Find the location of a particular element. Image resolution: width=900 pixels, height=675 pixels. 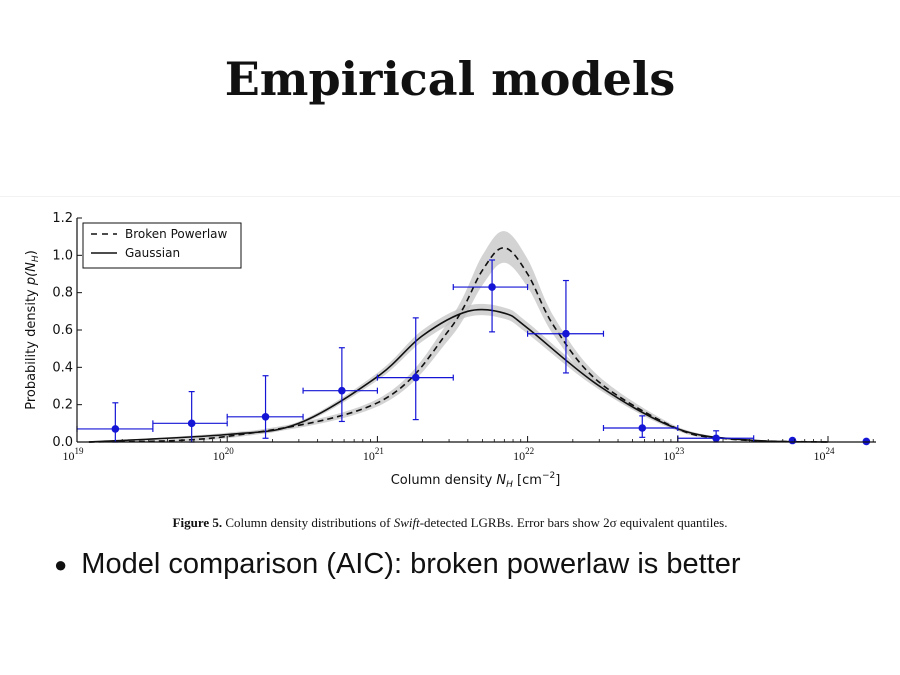

x-axis-label: Column density NH [cm−2] is located at coordinates (476, 480).